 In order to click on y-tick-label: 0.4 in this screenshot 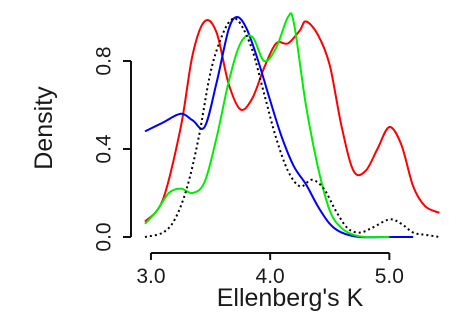, I will do `click(103, 149)`.